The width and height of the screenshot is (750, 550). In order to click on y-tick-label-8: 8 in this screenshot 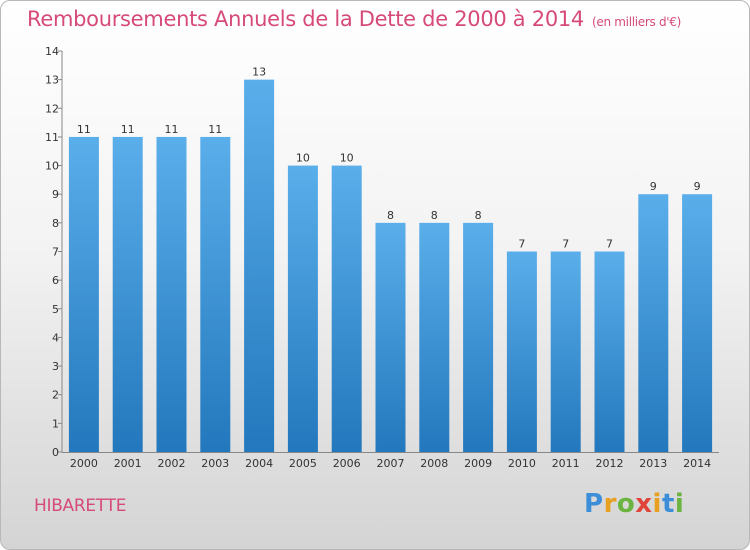, I will do `click(55, 223)`.